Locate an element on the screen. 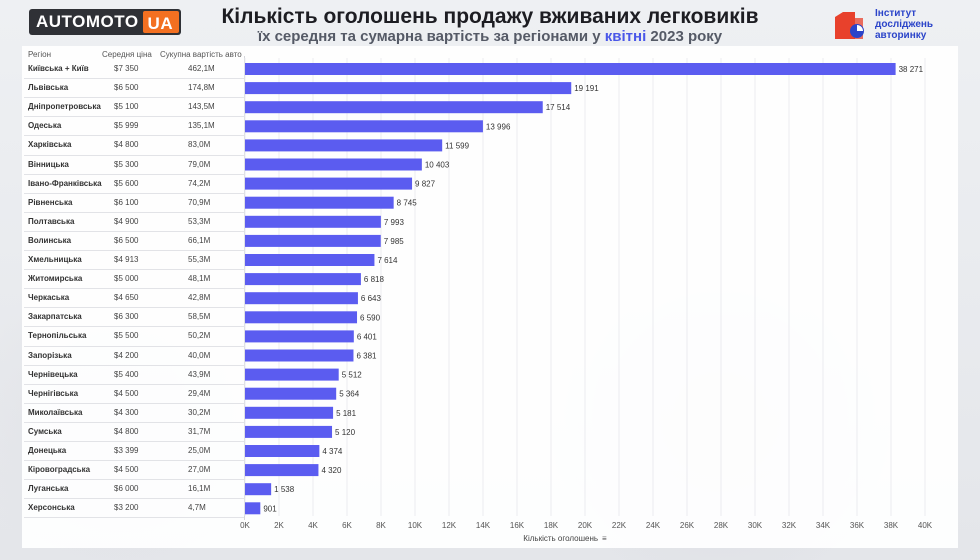  total-cell: 16,1M is located at coordinates (199, 489).